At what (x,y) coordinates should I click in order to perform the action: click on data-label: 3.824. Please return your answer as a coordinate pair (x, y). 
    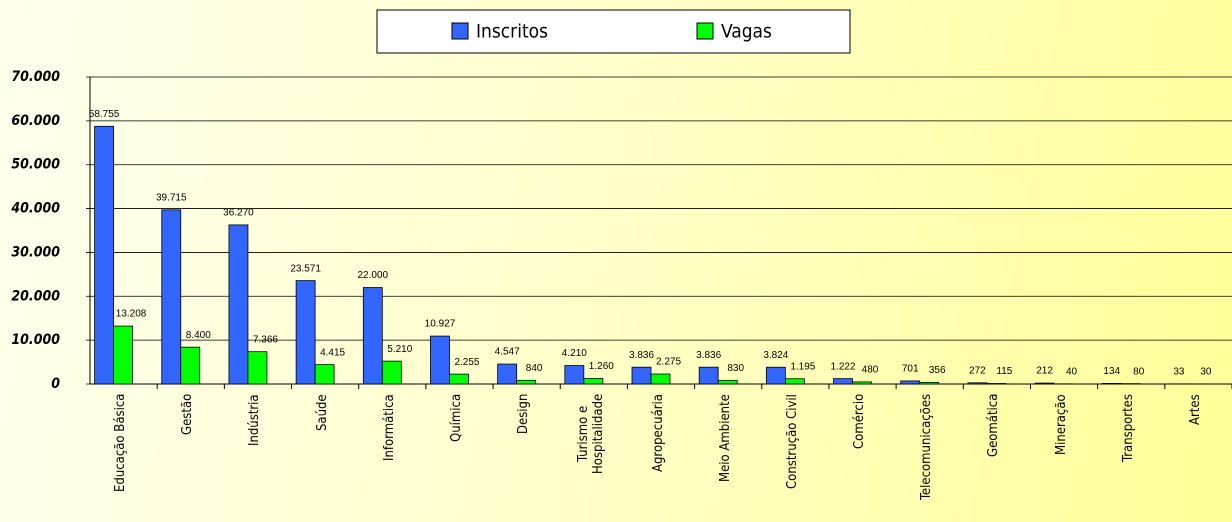
    Looking at the image, I should click on (775, 355).